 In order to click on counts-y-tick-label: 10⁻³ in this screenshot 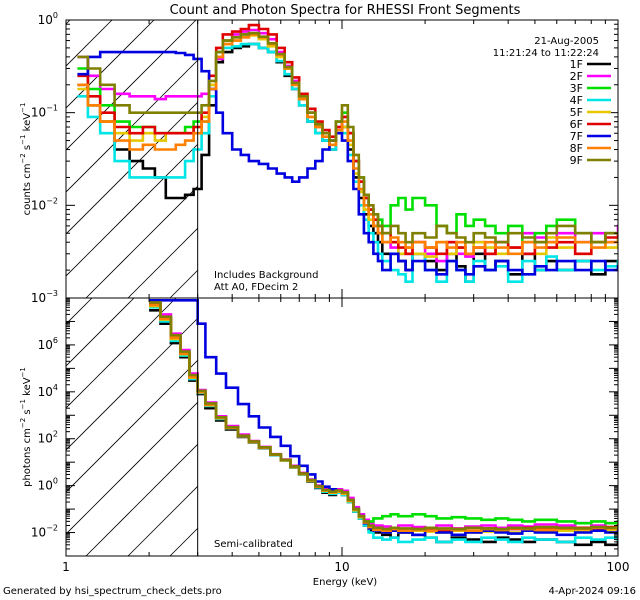, I will do `click(44, 297)`.